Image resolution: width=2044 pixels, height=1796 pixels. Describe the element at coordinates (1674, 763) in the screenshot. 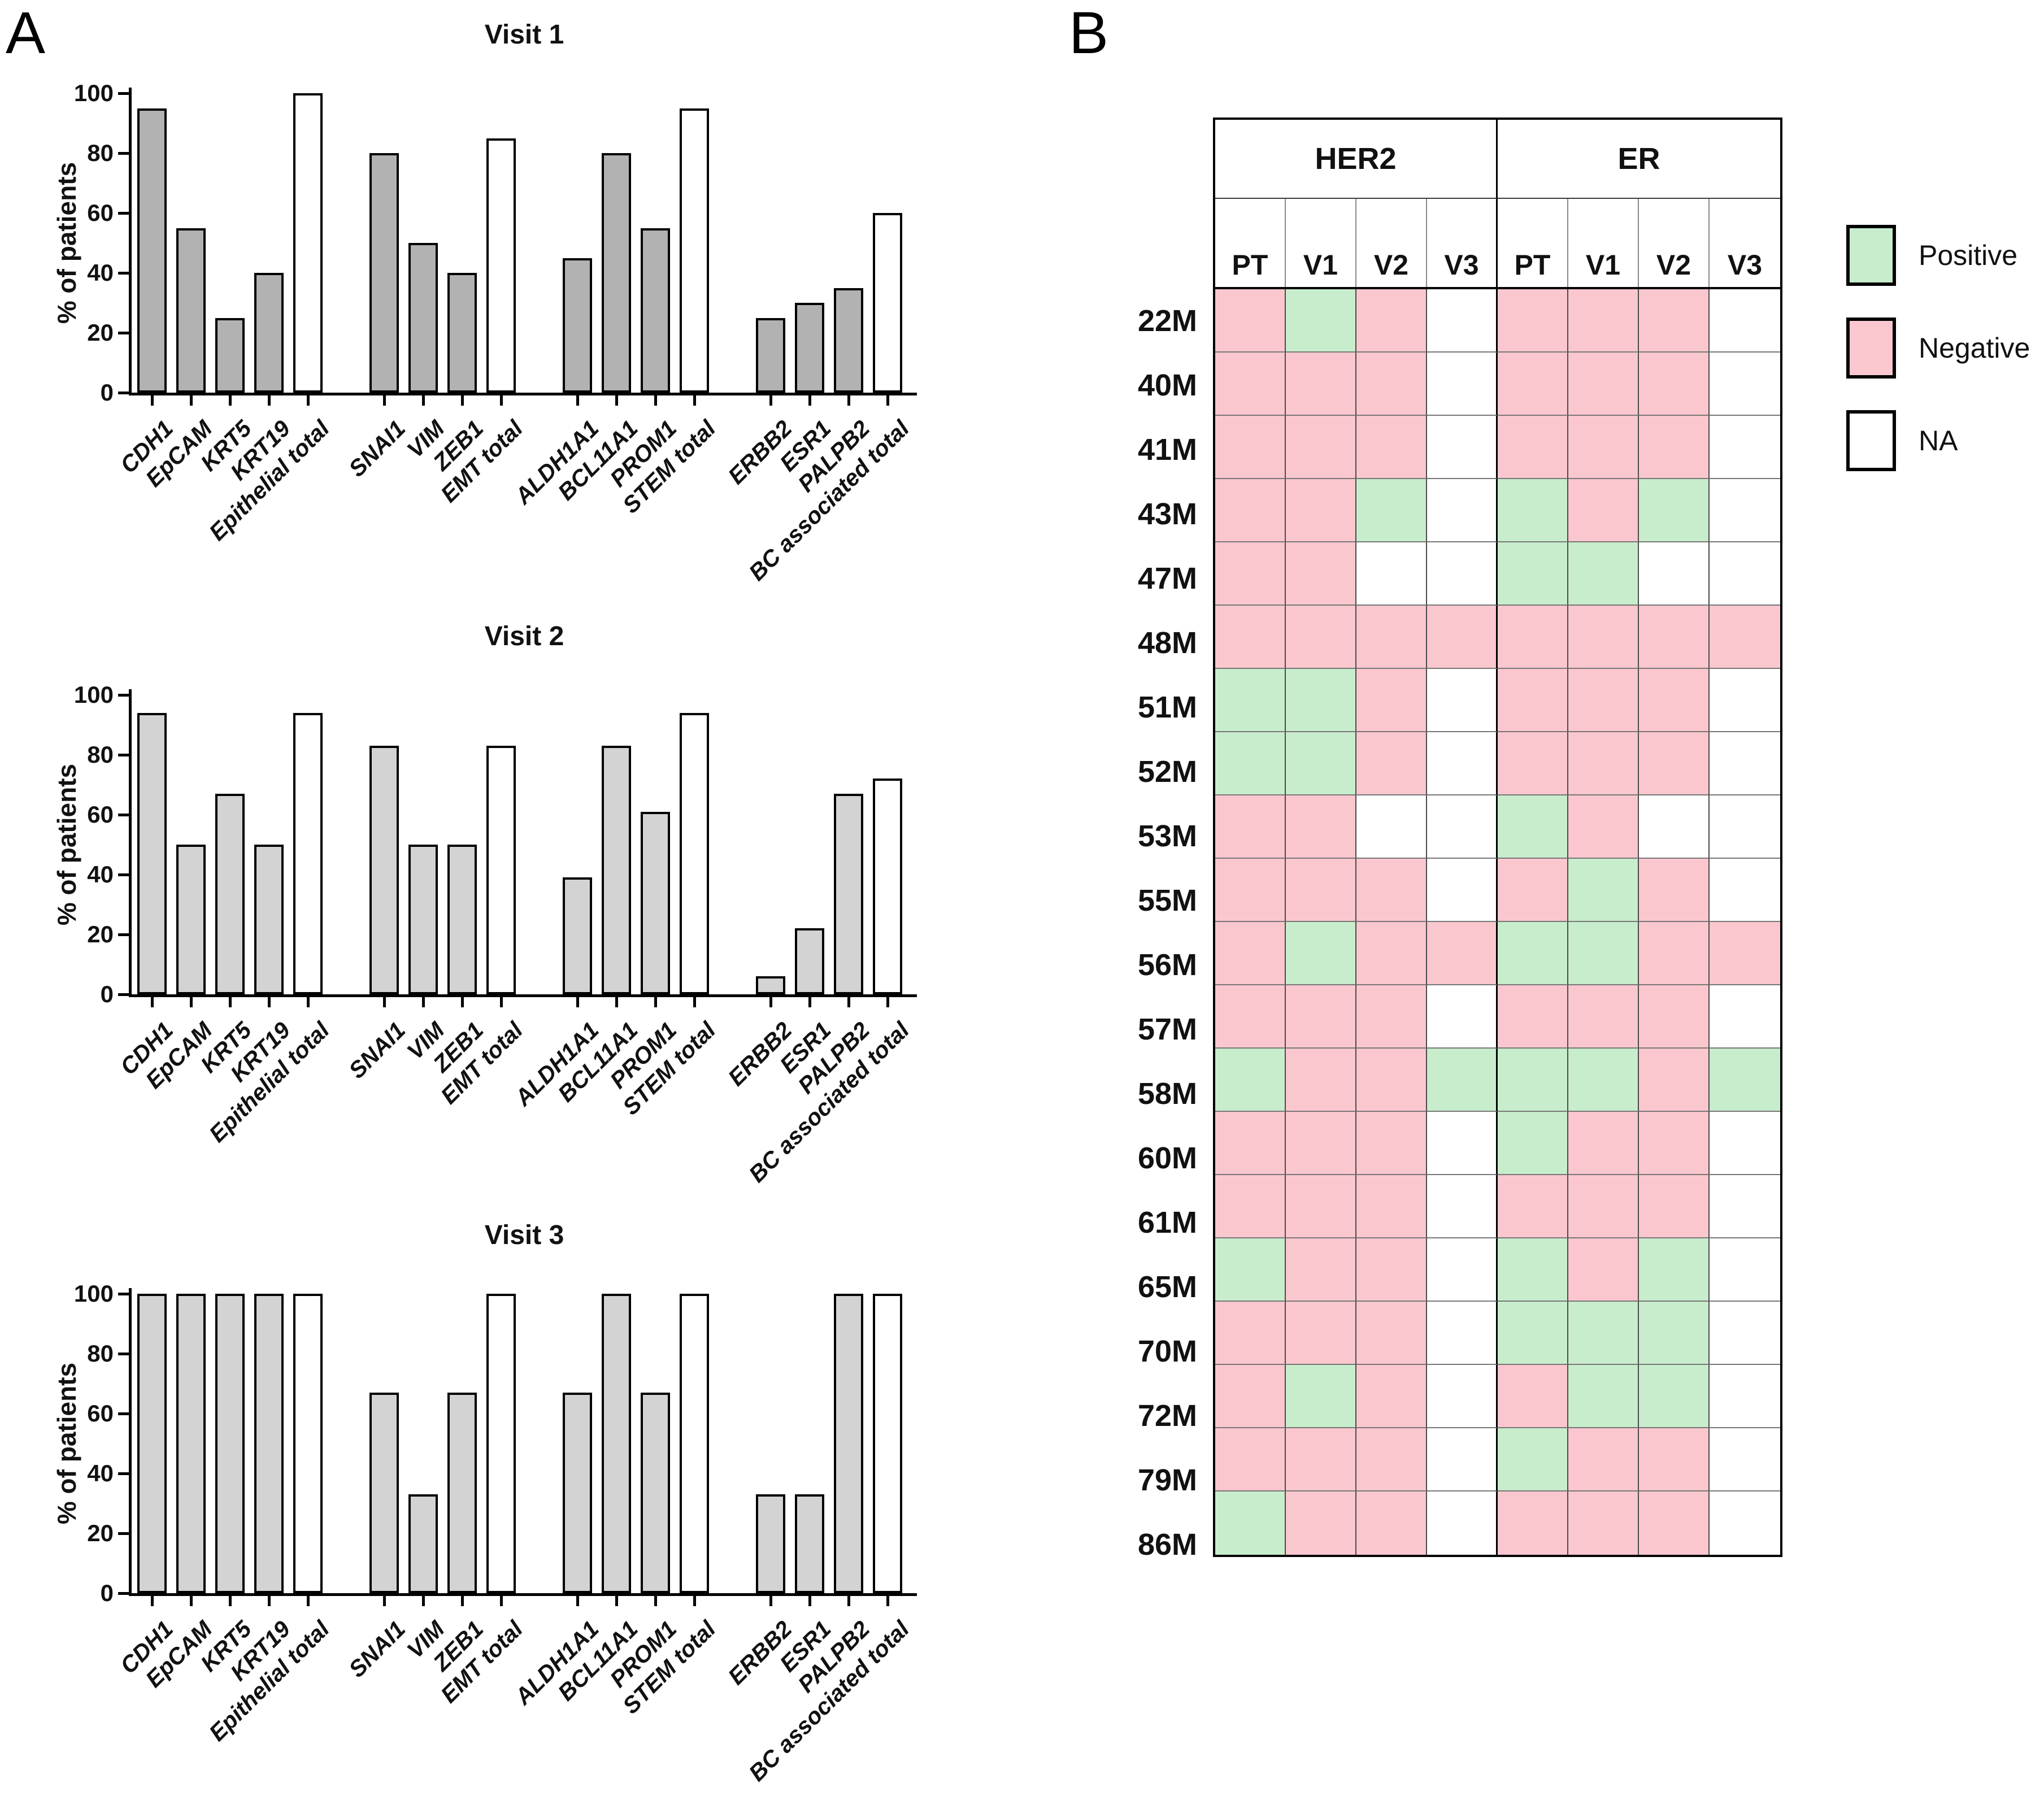

I see `cell-52m-er-v2` at that location.